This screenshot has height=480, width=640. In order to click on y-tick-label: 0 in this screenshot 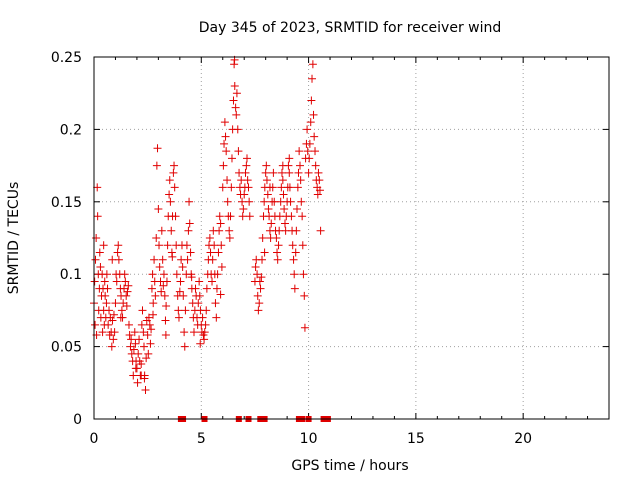, I will do `click(77, 420)`.